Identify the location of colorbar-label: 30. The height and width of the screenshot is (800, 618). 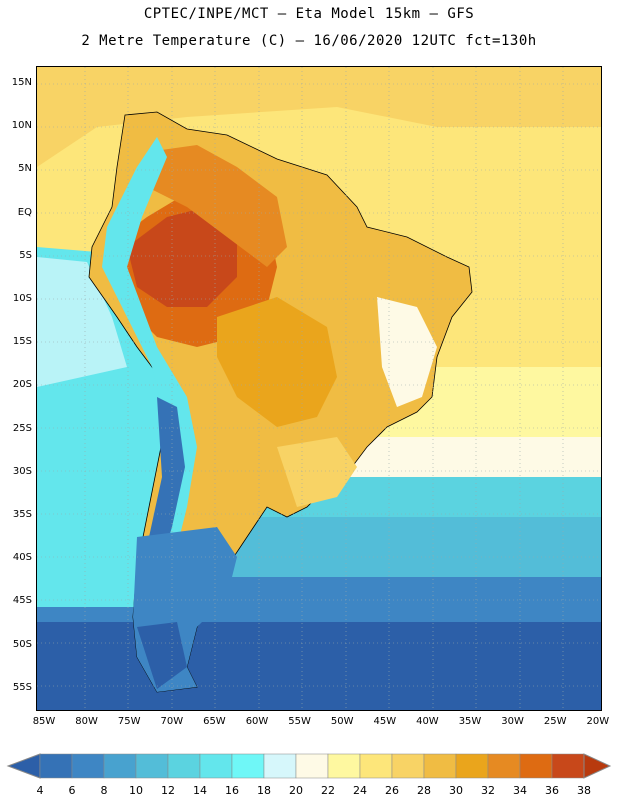
(456, 790).